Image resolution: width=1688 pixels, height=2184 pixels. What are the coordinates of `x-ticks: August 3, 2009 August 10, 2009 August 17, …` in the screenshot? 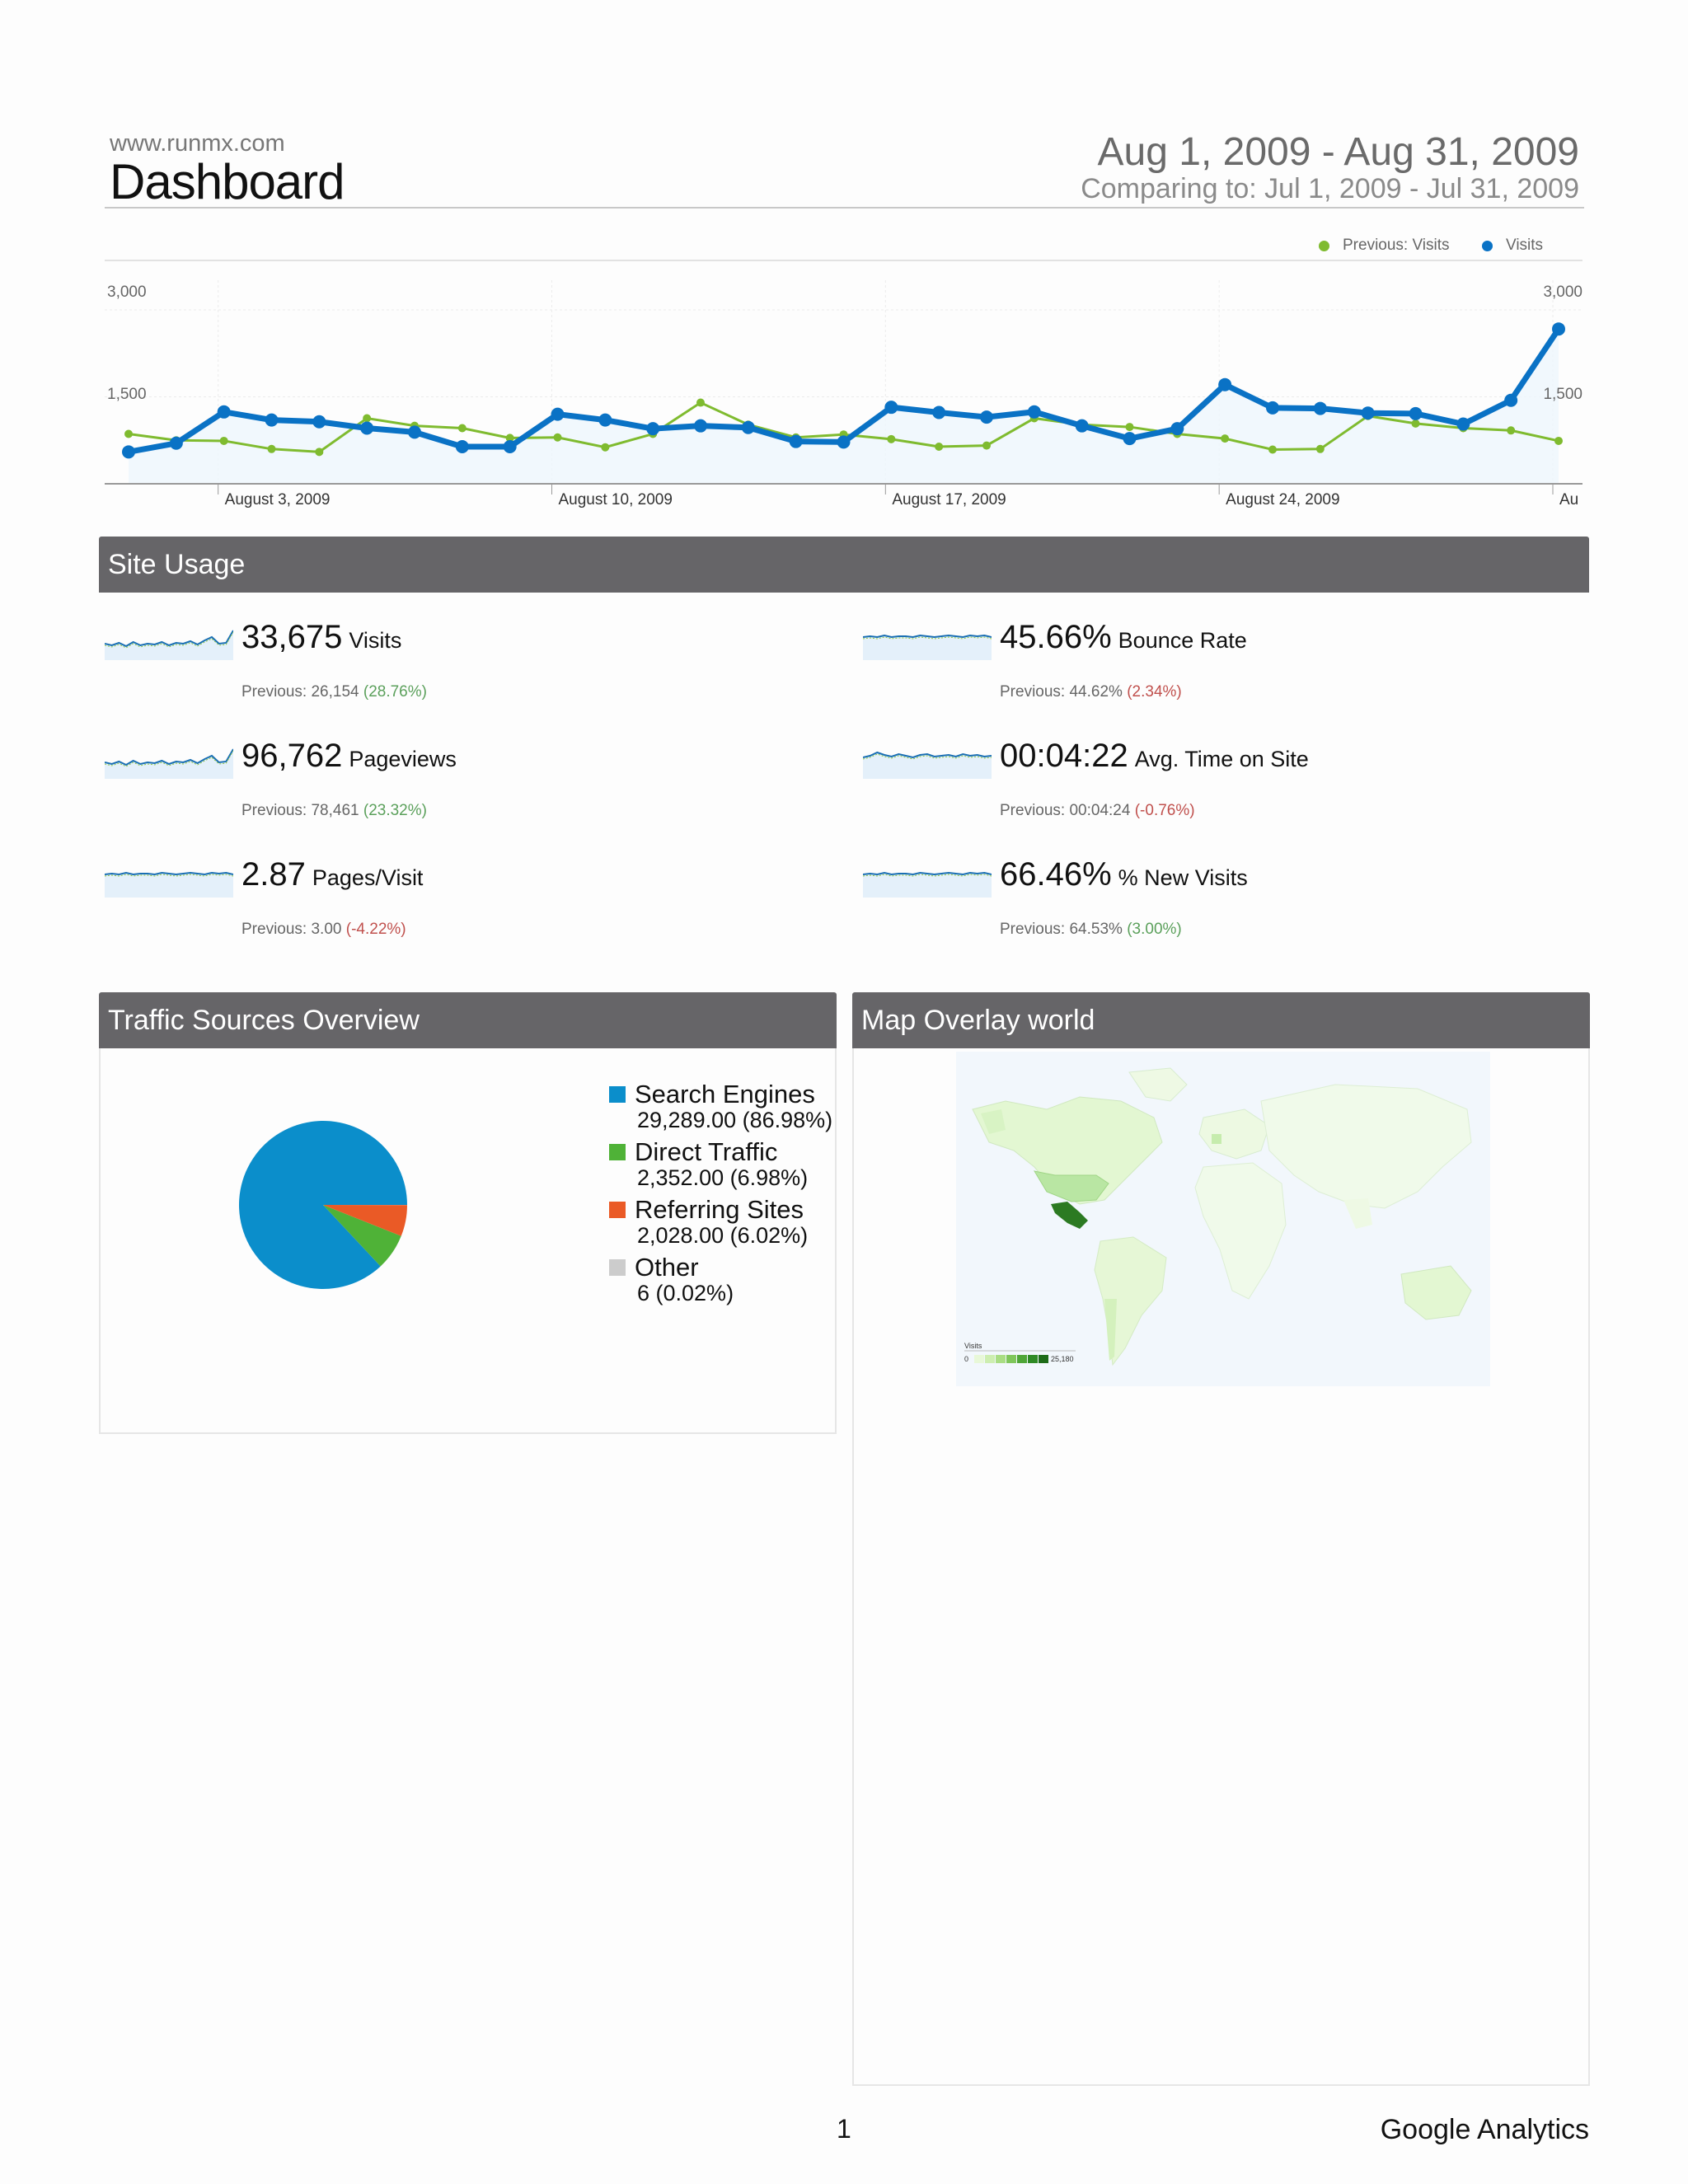 It's located at (898, 496).